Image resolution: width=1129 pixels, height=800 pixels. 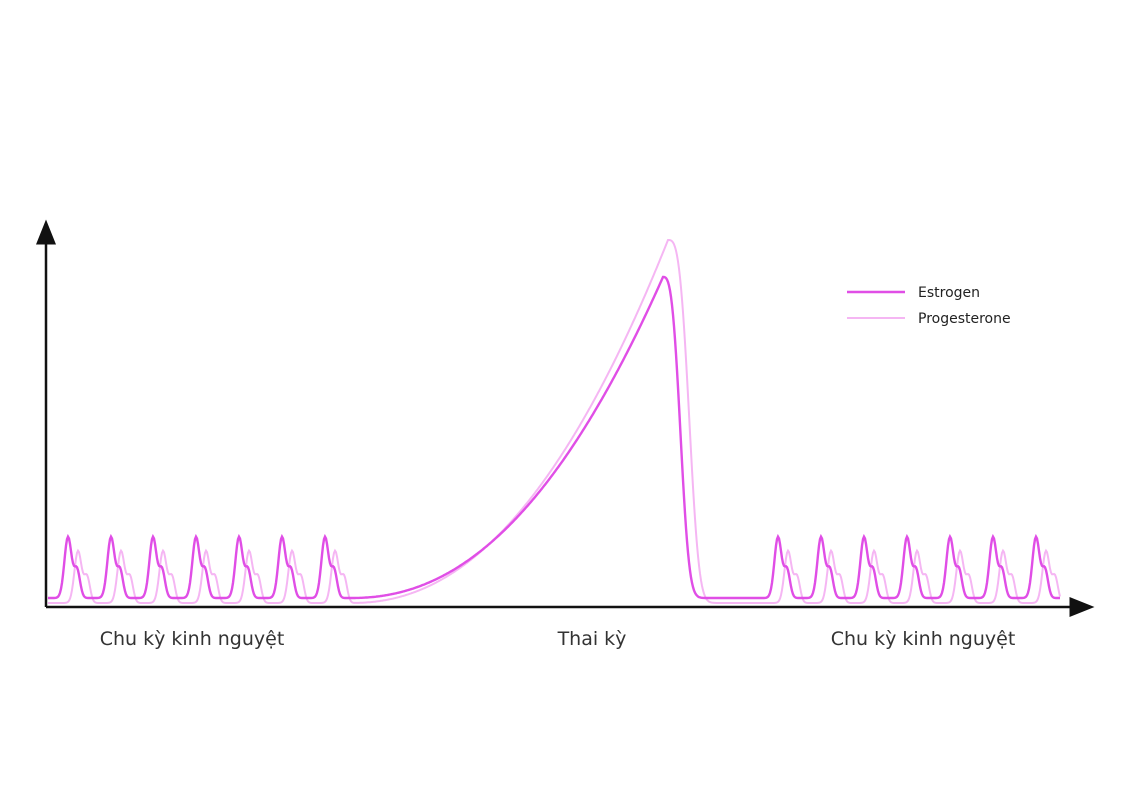 I want to click on legend-label: Progesterone, so click(x=964, y=319).